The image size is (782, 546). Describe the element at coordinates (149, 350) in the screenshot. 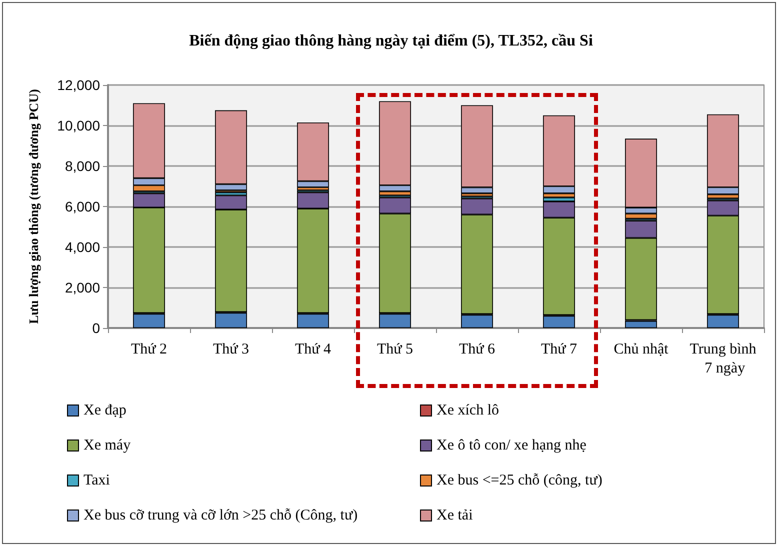

I see `x-tick-label: Thứ 2` at that location.